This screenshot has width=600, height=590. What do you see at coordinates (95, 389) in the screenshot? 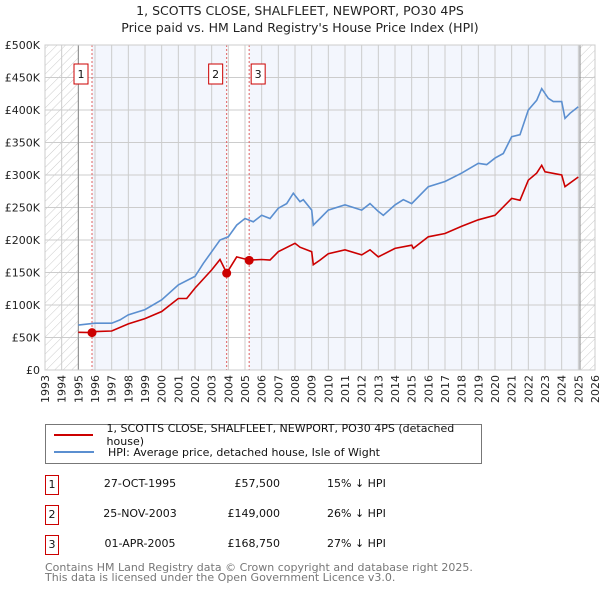
I see `x-tick-label: 1996` at bounding box center [95, 389].